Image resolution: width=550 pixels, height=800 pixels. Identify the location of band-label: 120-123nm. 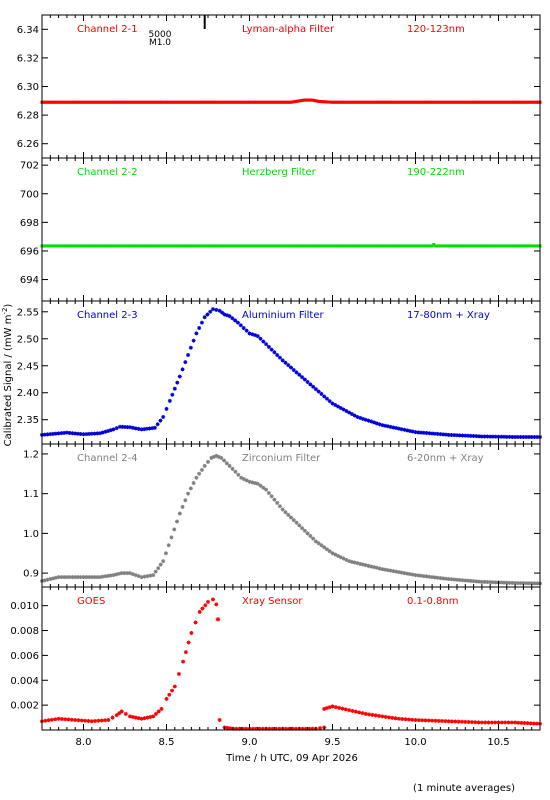
(436, 29).